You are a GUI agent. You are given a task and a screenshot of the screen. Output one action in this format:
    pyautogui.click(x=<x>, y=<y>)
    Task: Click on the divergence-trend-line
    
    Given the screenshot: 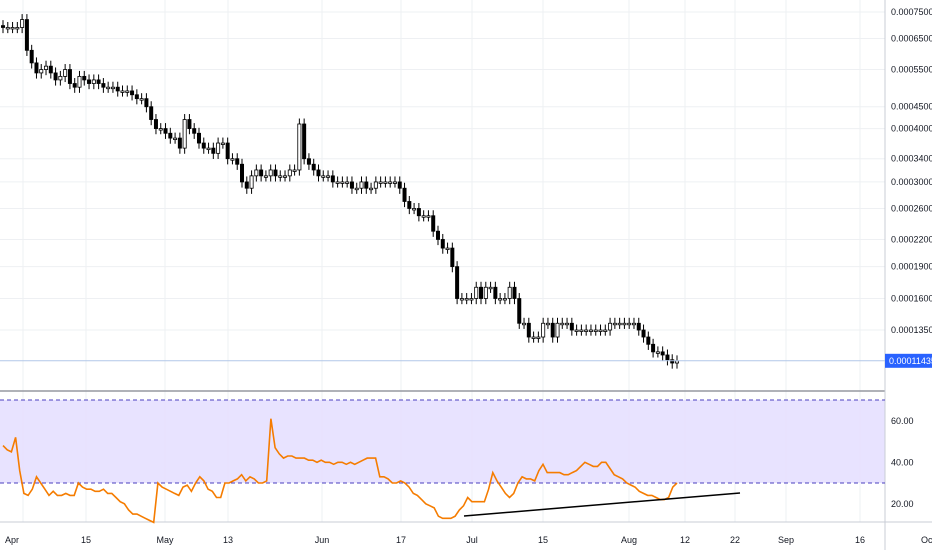 What is the action you would take?
    pyautogui.click(x=602, y=504)
    